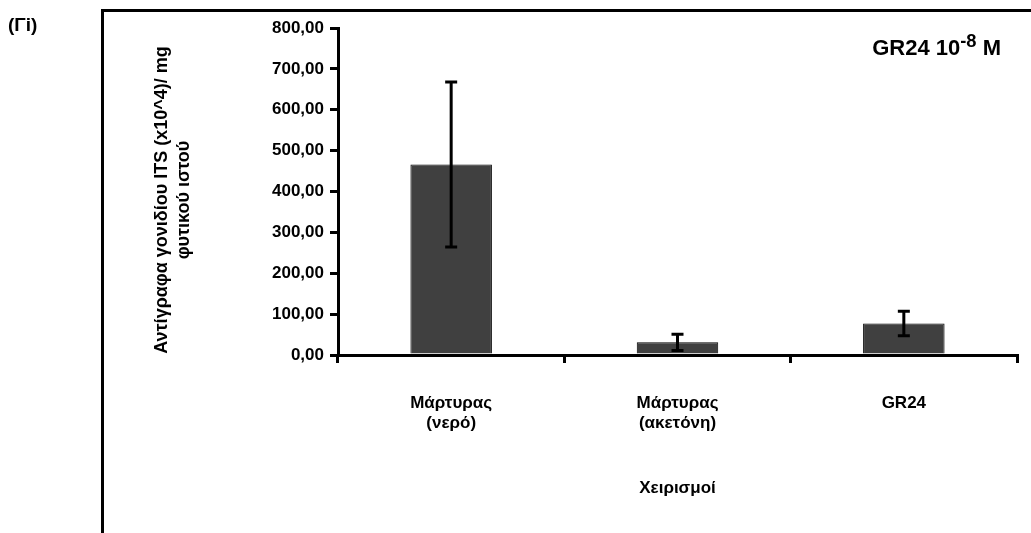  I want to click on y-tick-label: 800,00, so click(298, 27).